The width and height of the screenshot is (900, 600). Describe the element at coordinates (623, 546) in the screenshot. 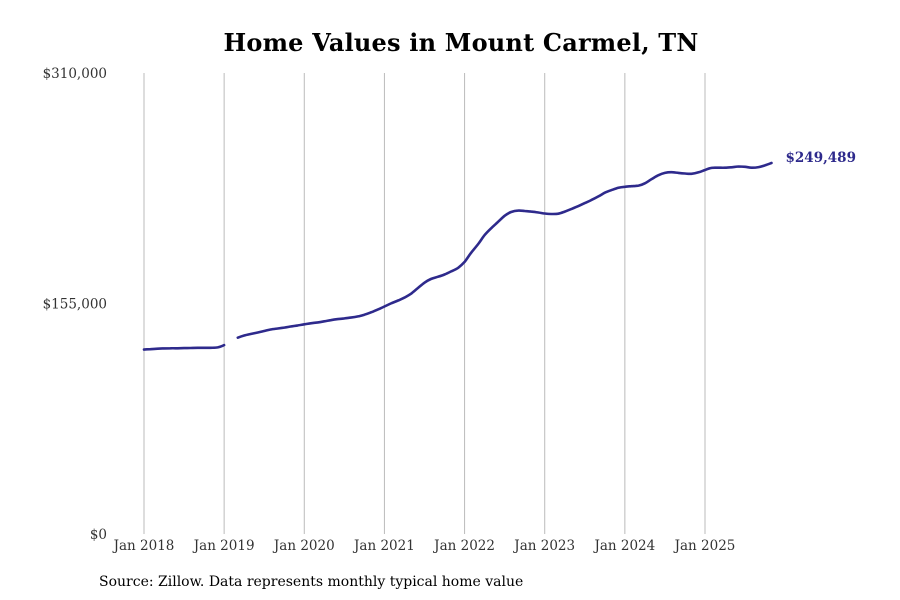

I see `x-tick-label: Jan 2024` at that location.